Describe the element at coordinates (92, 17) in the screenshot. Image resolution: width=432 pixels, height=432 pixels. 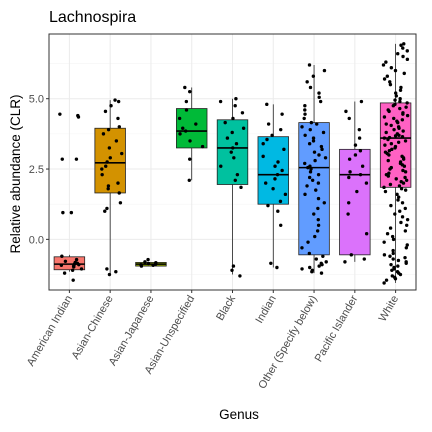
I see `chart-title: Lachnospira` at that location.